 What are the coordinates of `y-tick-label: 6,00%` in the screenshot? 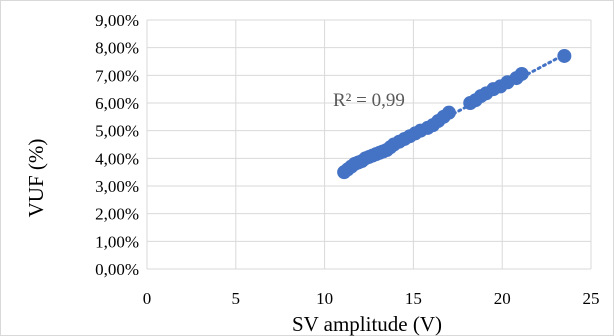 It's located at (117, 103).